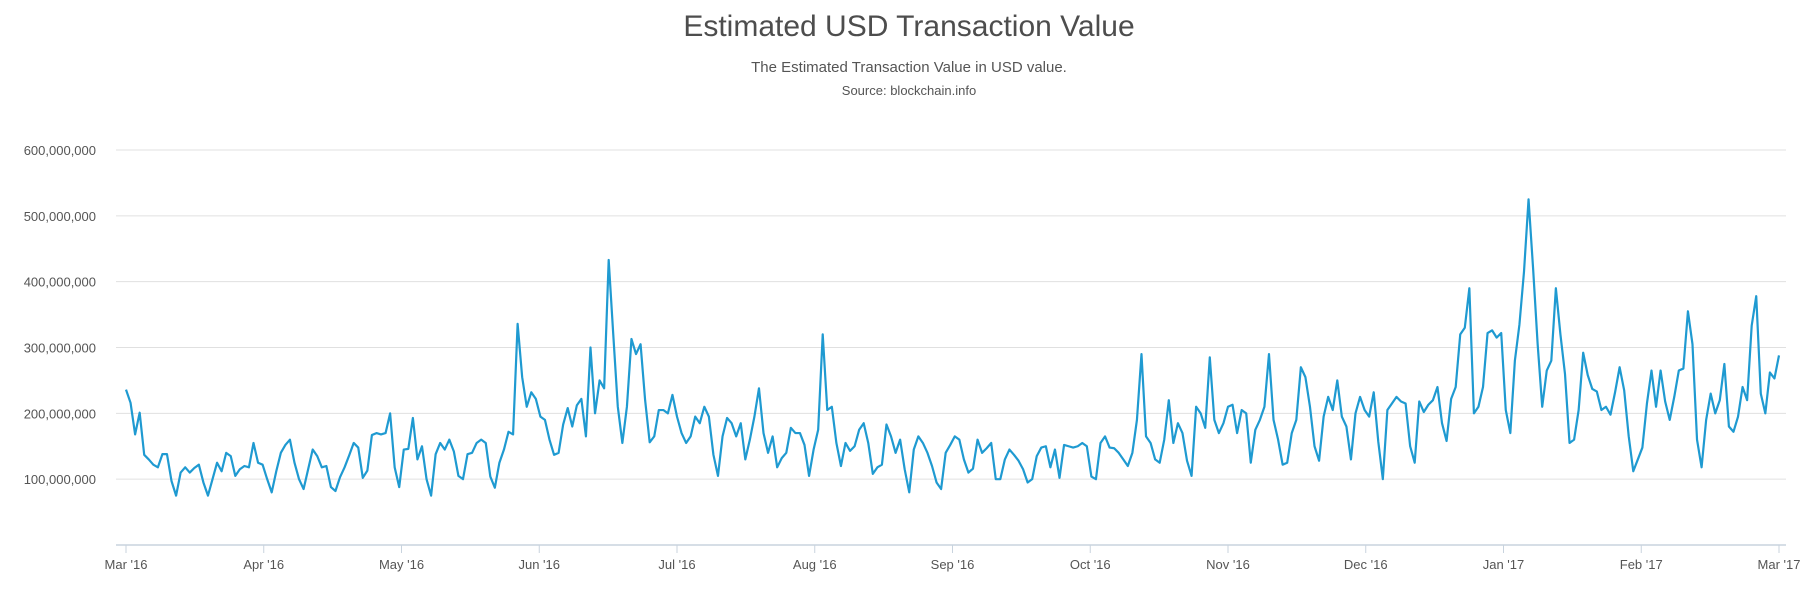 Image resolution: width=1818 pixels, height=593 pixels. Describe the element at coordinates (60, 413) in the screenshot. I see `y-tick-label: 200,000,000` at that location.